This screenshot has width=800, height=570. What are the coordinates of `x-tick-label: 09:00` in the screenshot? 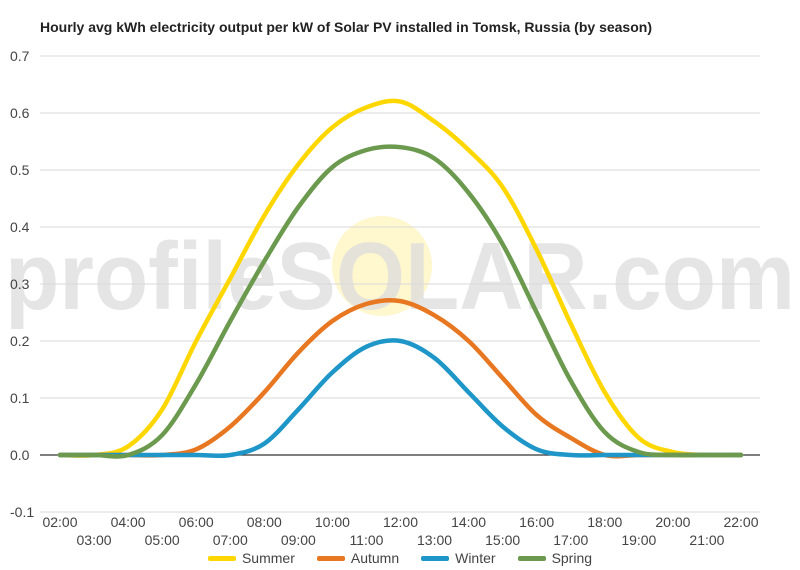 It's located at (298, 538).